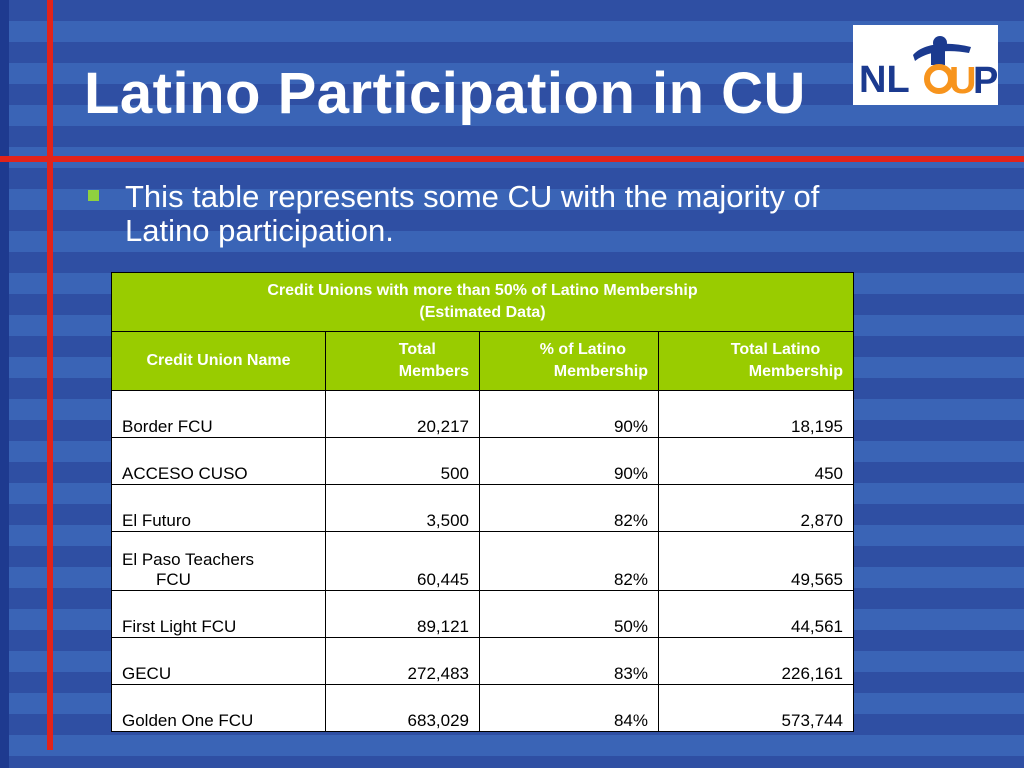 This screenshot has height=768, width=1024. What do you see at coordinates (482, 312) in the screenshot?
I see `caption-line-2: (Estimated Data)` at bounding box center [482, 312].